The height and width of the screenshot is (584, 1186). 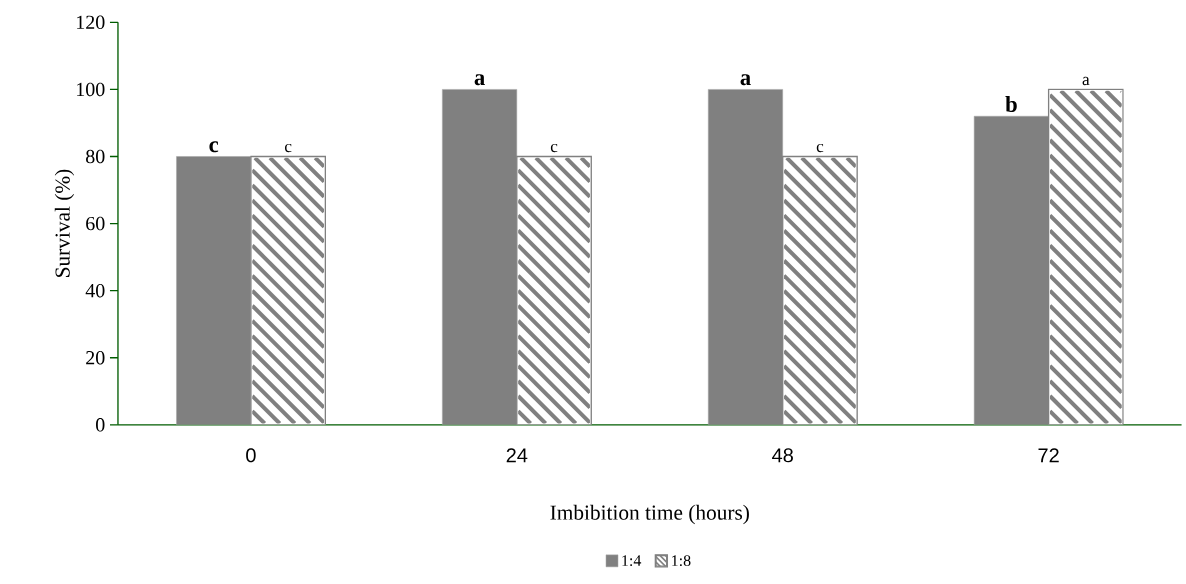 What do you see at coordinates (681, 561) in the screenshot?
I see `legend-label: 1:8` at bounding box center [681, 561].